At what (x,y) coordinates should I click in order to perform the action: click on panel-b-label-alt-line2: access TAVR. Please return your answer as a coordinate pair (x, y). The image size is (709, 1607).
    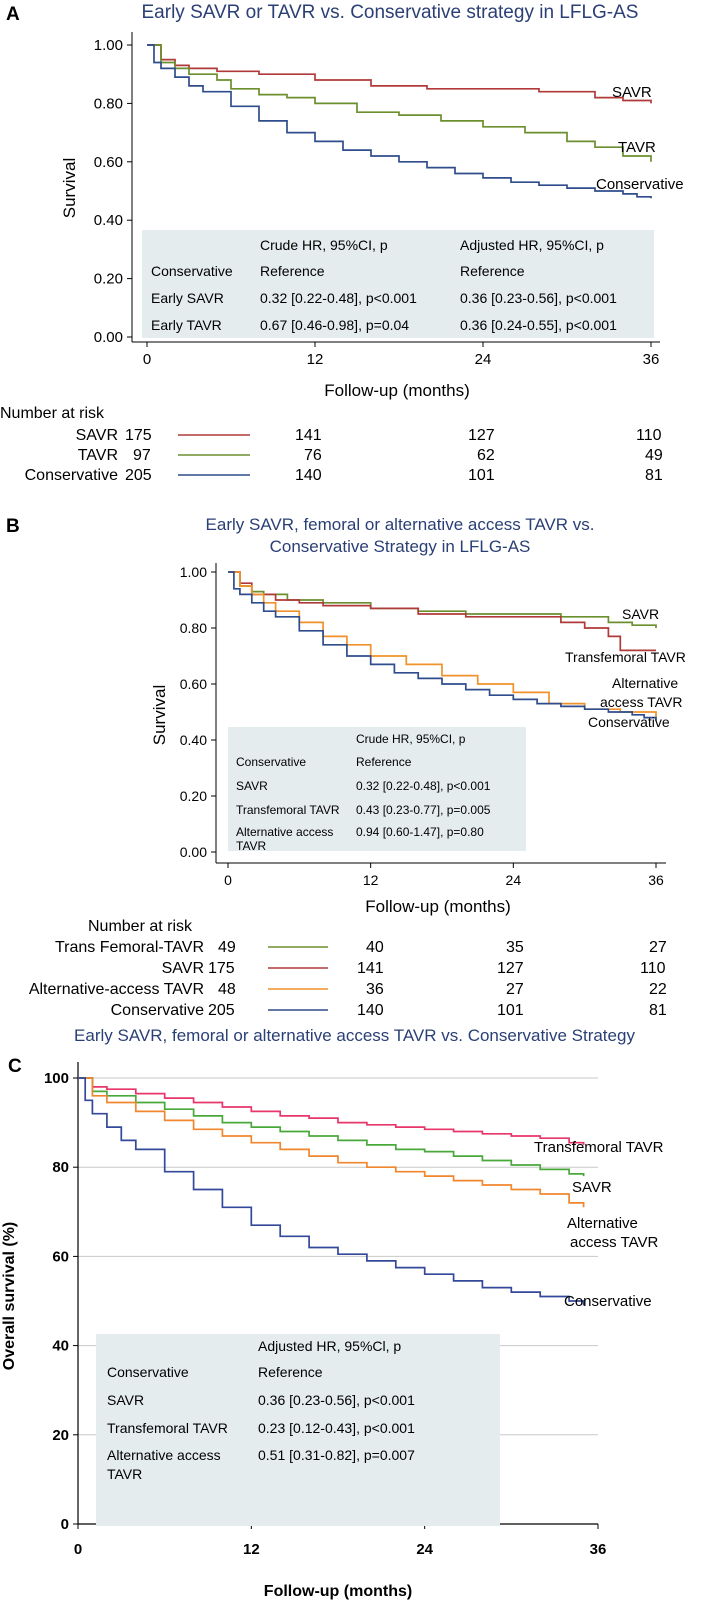
    Looking at the image, I should click on (641, 702).